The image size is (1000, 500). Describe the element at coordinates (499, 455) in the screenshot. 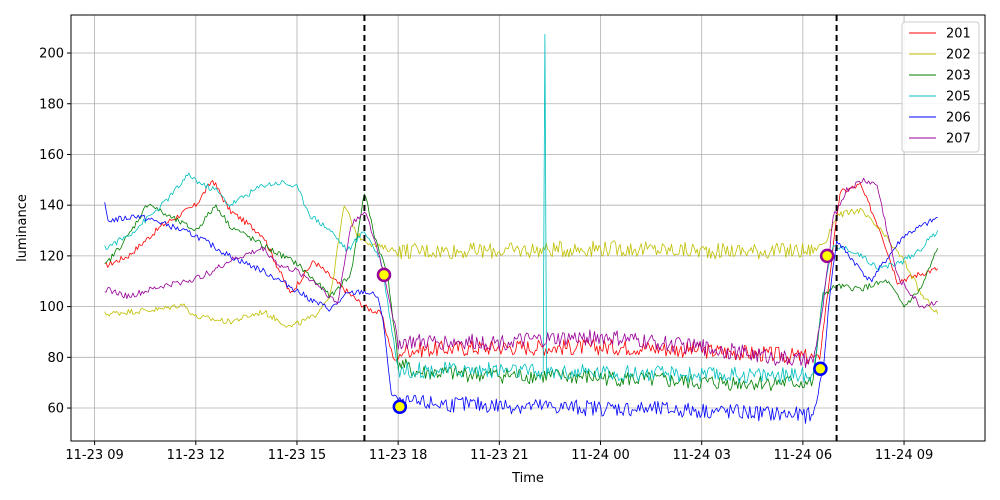

I see `x-tick-label: 11-23 21` at that location.